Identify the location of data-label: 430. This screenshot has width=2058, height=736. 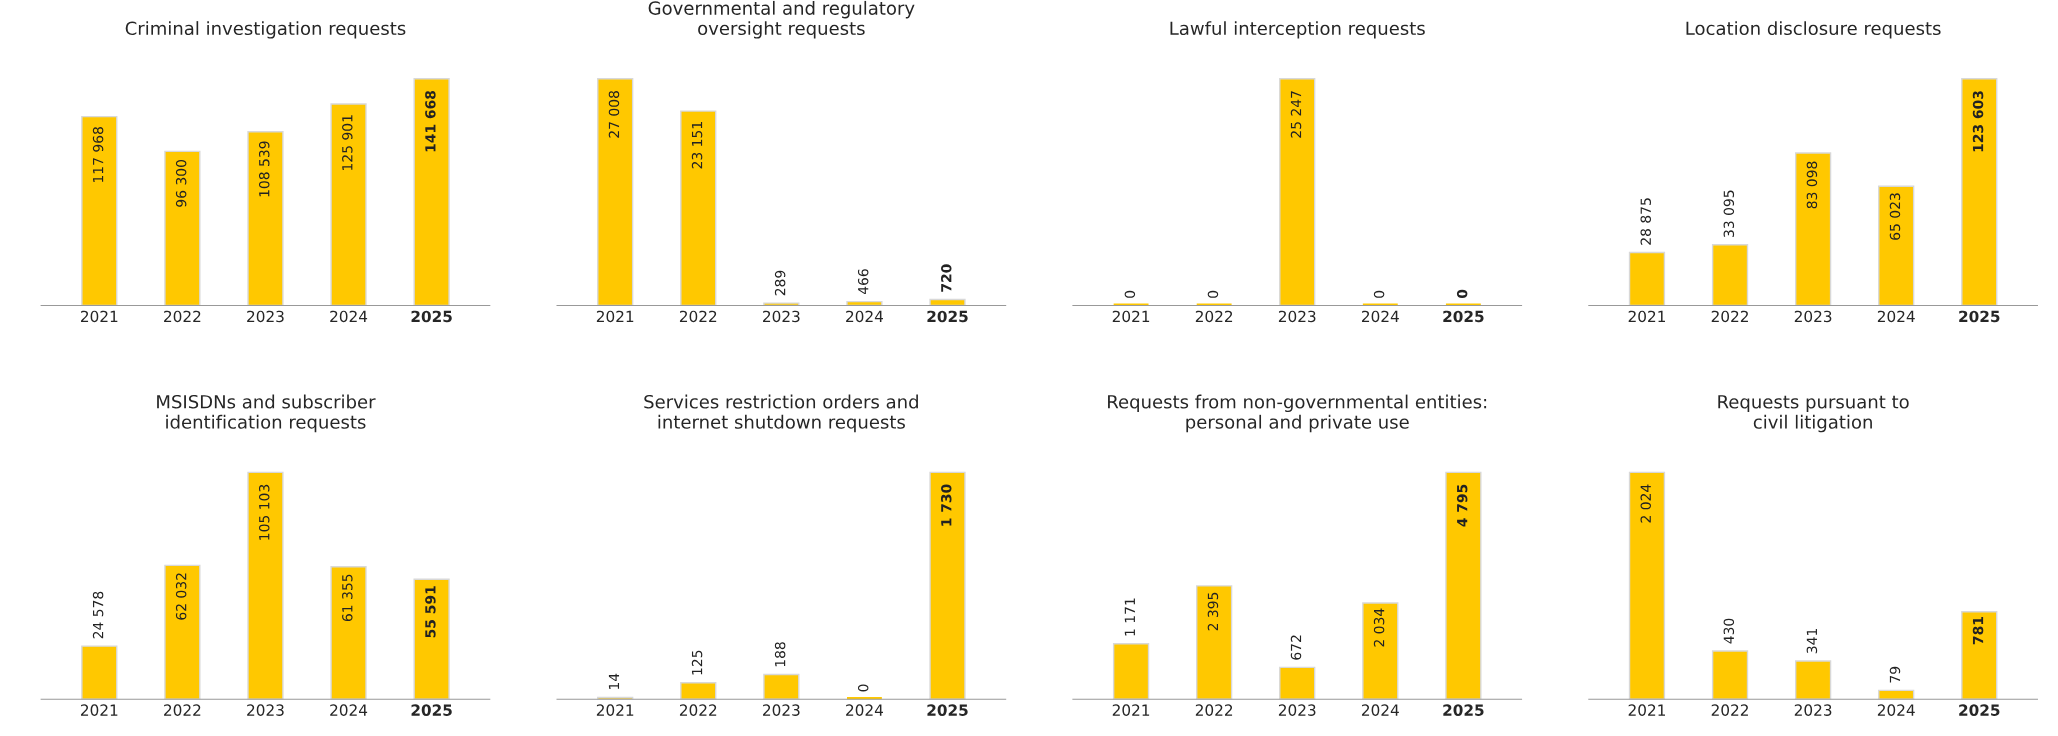
(1729, 631).